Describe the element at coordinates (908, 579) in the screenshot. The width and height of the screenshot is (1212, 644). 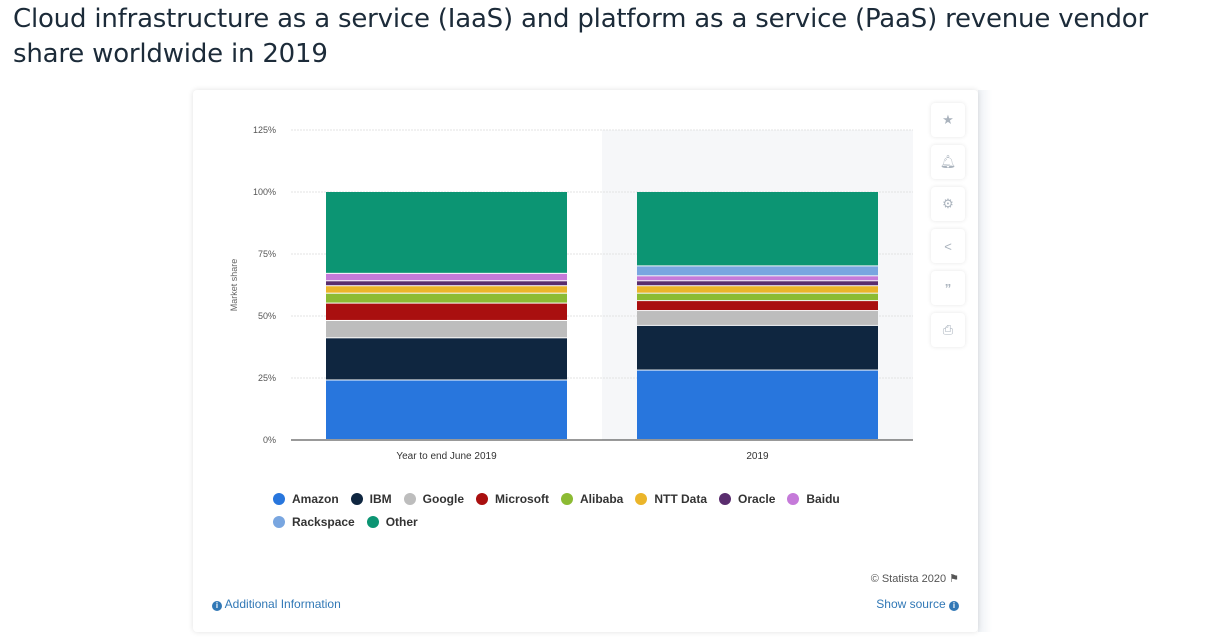
I see `copyright-text: © Statista 2020` at that location.